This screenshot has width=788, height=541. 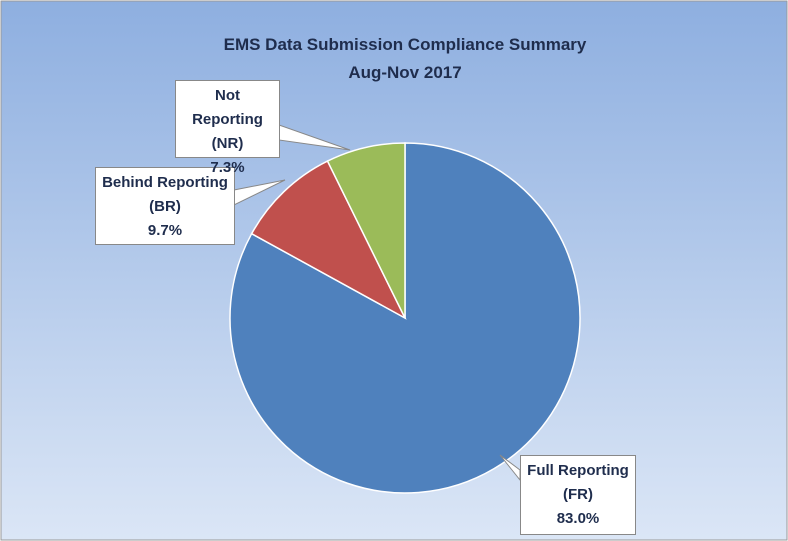 What do you see at coordinates (165, 230) in the screenshot?
I see `value-label: 9.7%` at bounding box center [165, 230].